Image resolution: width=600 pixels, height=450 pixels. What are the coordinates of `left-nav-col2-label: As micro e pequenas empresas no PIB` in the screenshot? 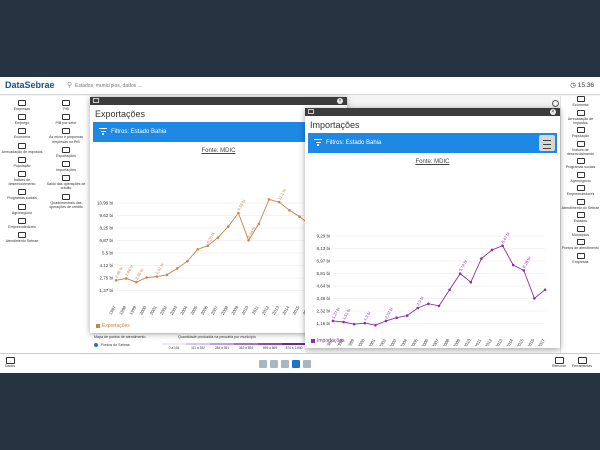 It's located at (66, 139).